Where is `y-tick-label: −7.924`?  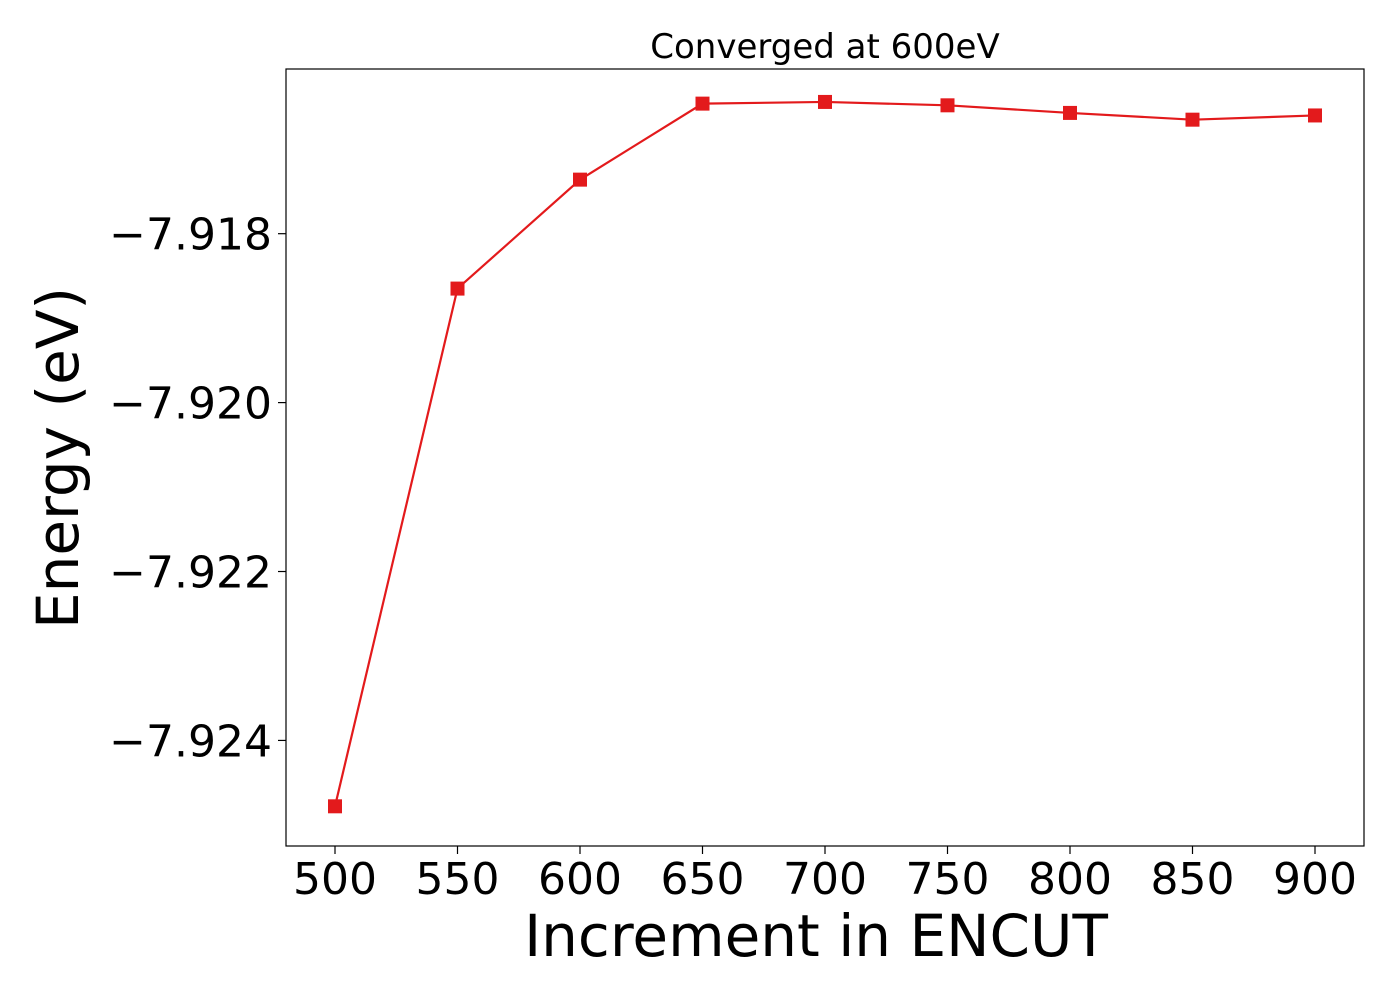 y-tick-label: −7.924 is located at coordinates (190, 741).